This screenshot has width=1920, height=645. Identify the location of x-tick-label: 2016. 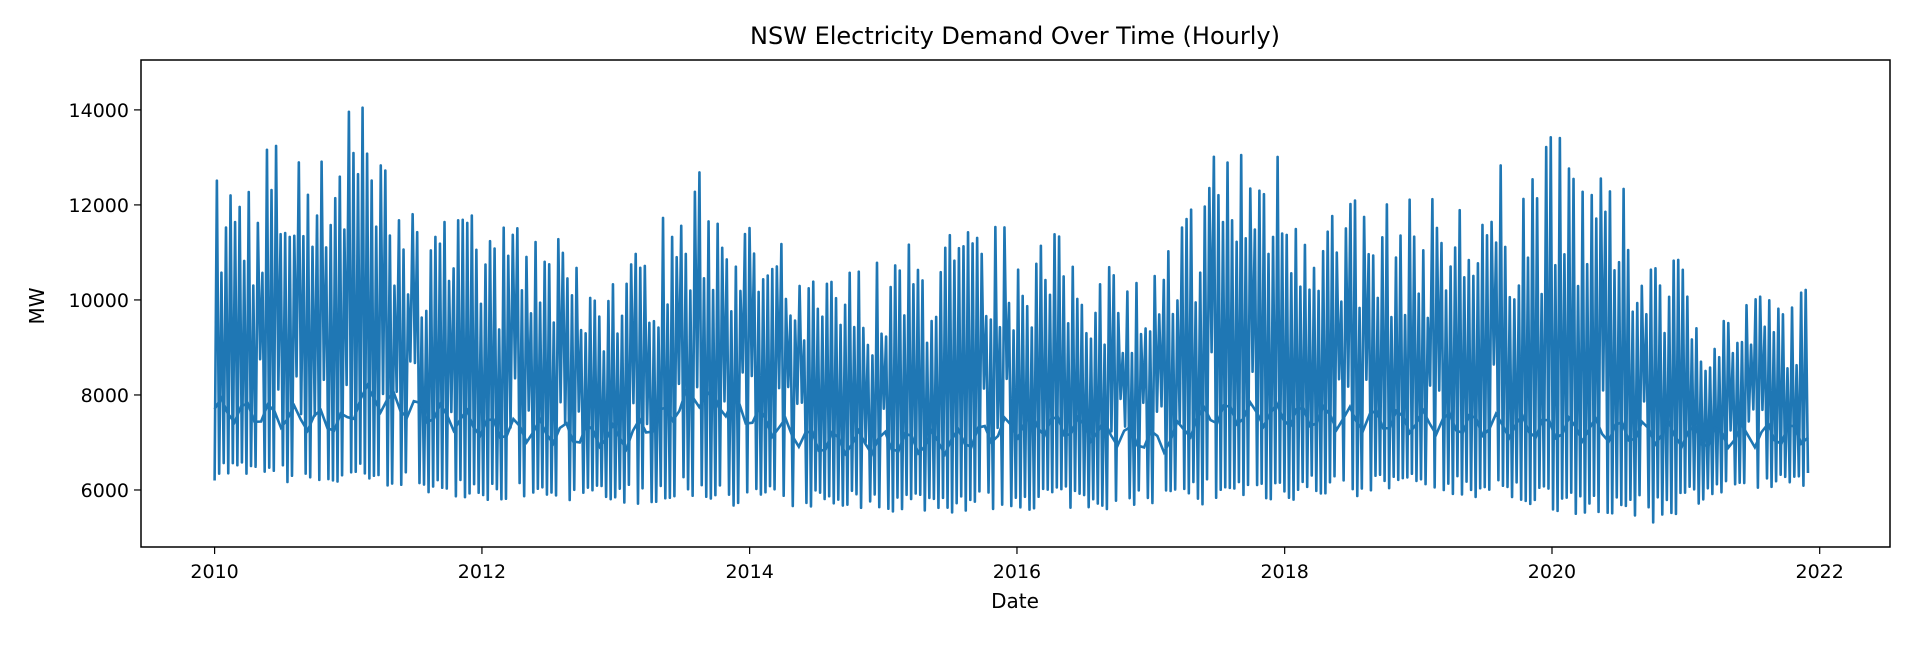
(1017, 572).